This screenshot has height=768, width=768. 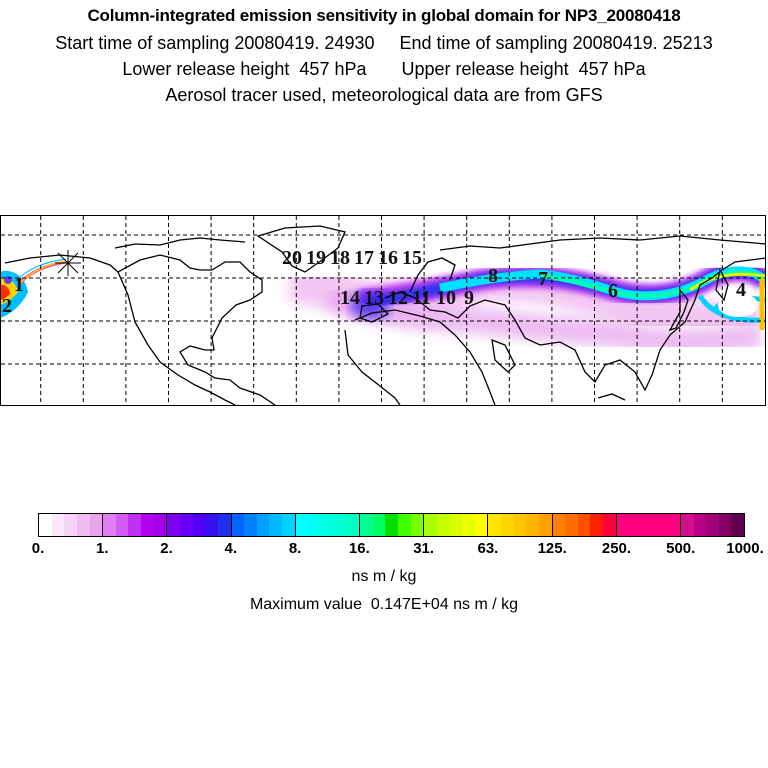 I want to click on trajectory-label: 15, so click(x=412, y=258).